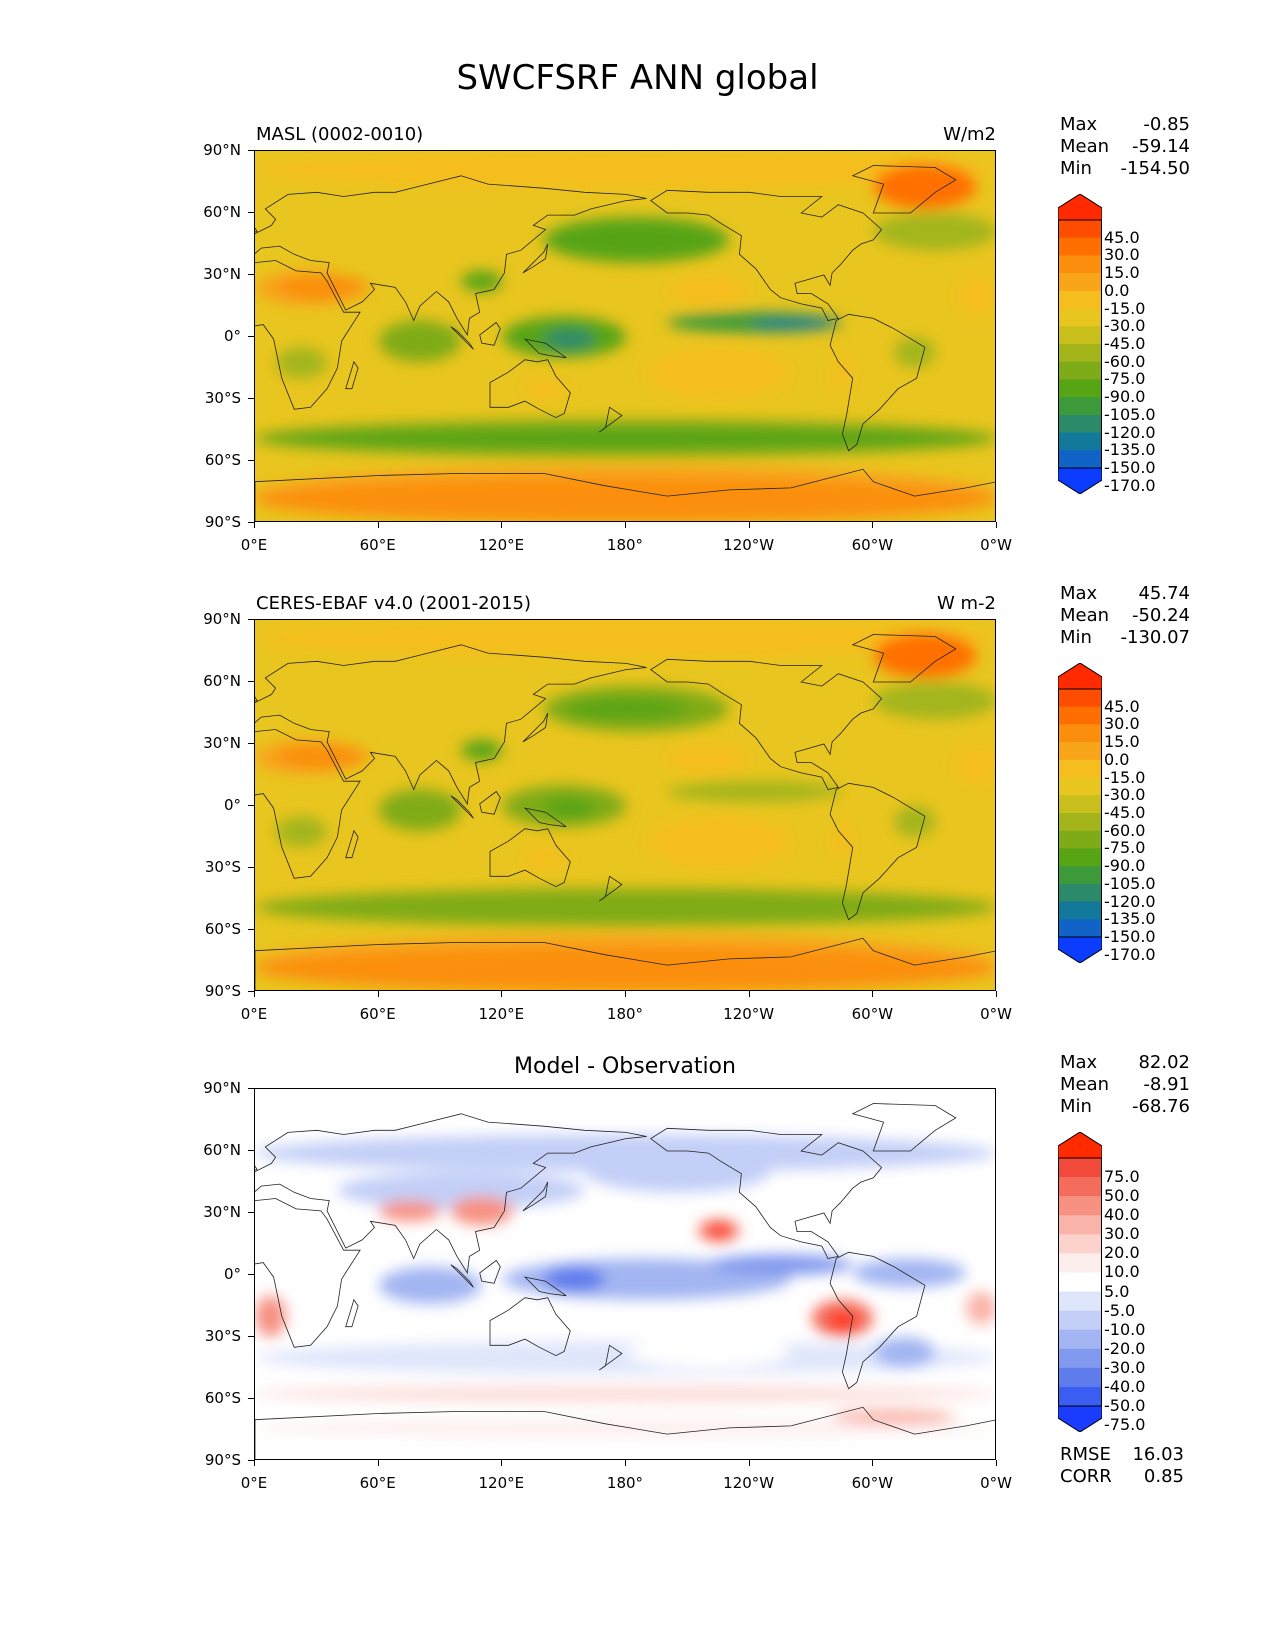  Describe the element at coordinates (1122, 273) in the screenshot. I see `colorbar-level-label: 15.0` at that location.